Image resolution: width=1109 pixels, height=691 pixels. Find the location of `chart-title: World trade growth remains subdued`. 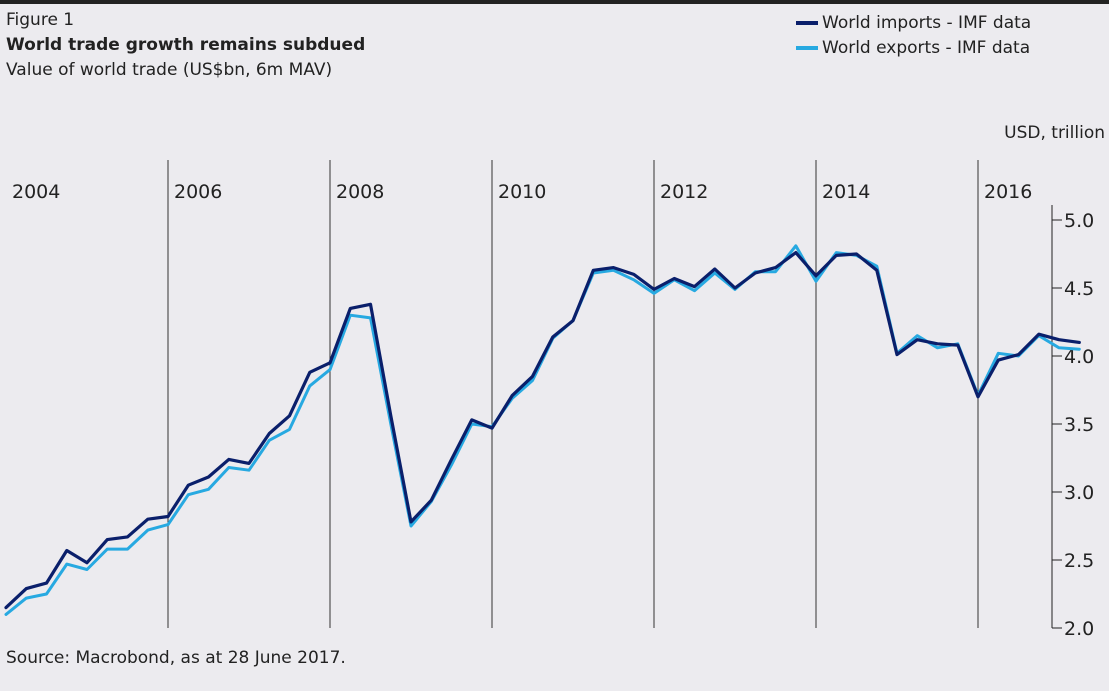

chart-title: World trade growth remains subdued is located at coordinates (186, 45).